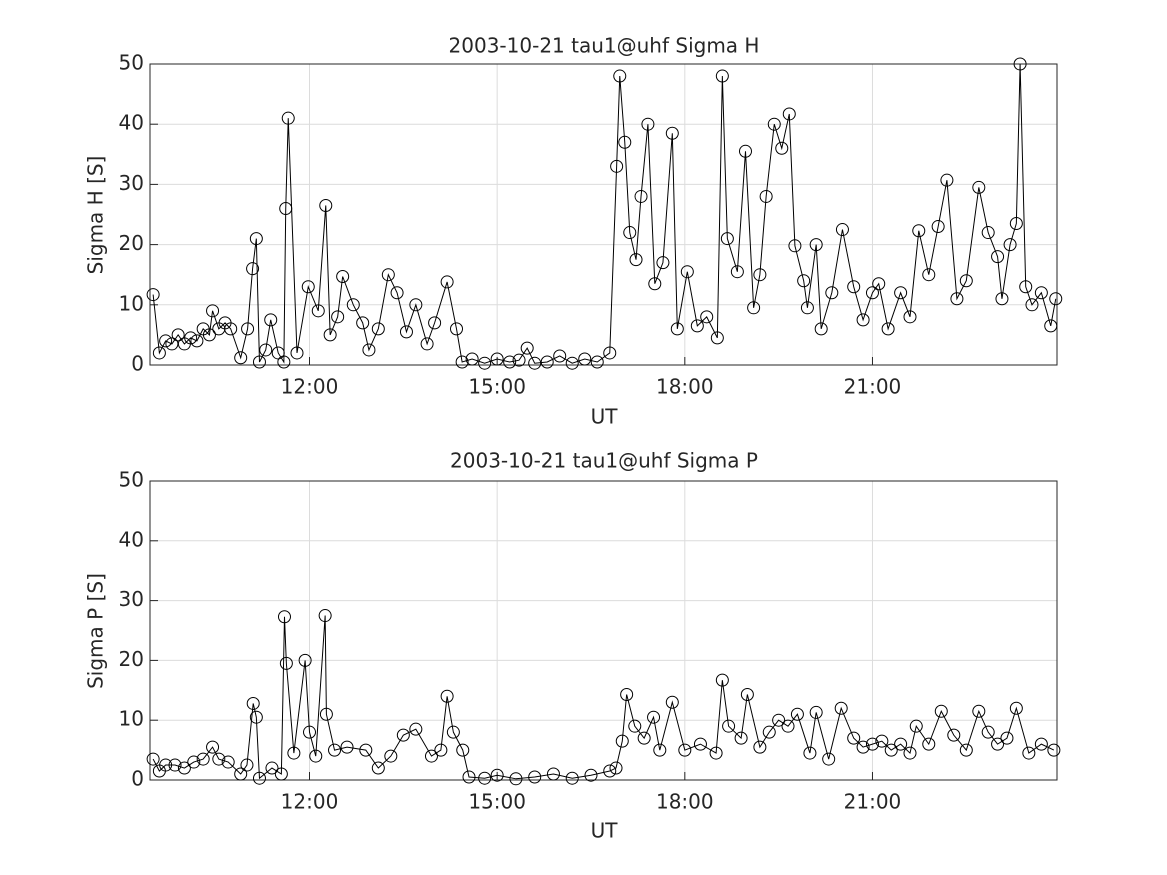 This screenshot has height=875, width=1167. I want to click on data-line, so click(603, 697).